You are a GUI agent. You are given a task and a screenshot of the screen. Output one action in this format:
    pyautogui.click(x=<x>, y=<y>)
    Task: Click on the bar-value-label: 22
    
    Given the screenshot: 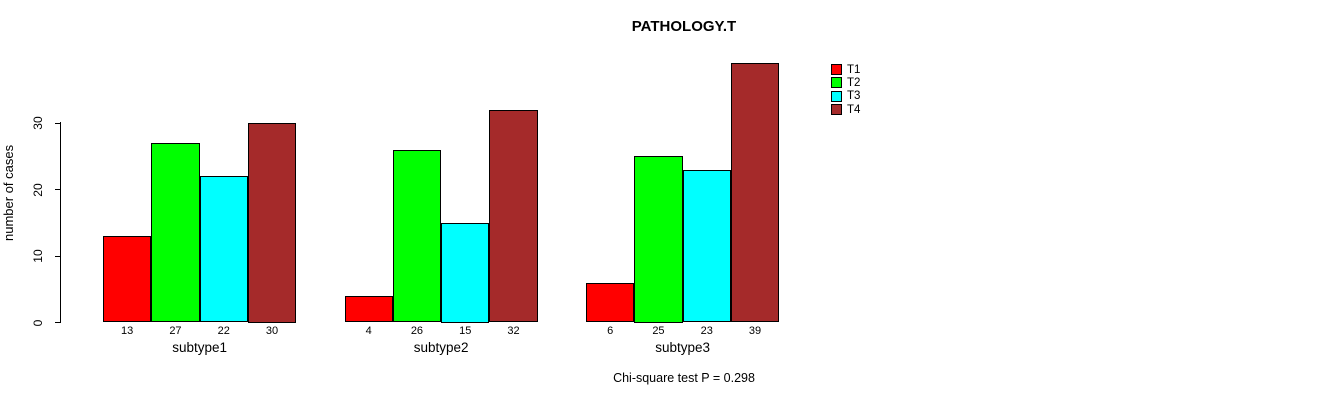 What is the action you would take?
    pyautogui.click(x=223, y=331)
    